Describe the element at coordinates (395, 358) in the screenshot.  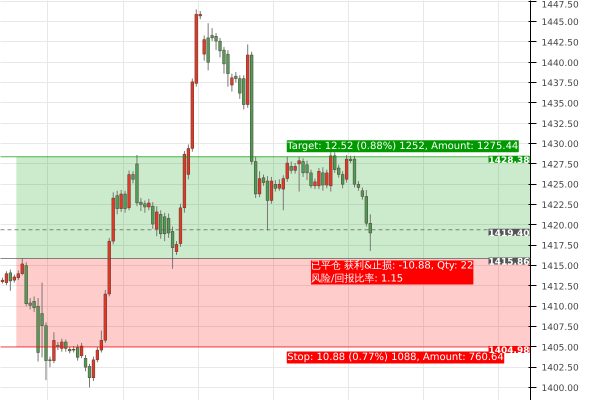
I see `legend-label: Stop: 10.88 (0.77%) 1088, Amount: 760.64` at that location.